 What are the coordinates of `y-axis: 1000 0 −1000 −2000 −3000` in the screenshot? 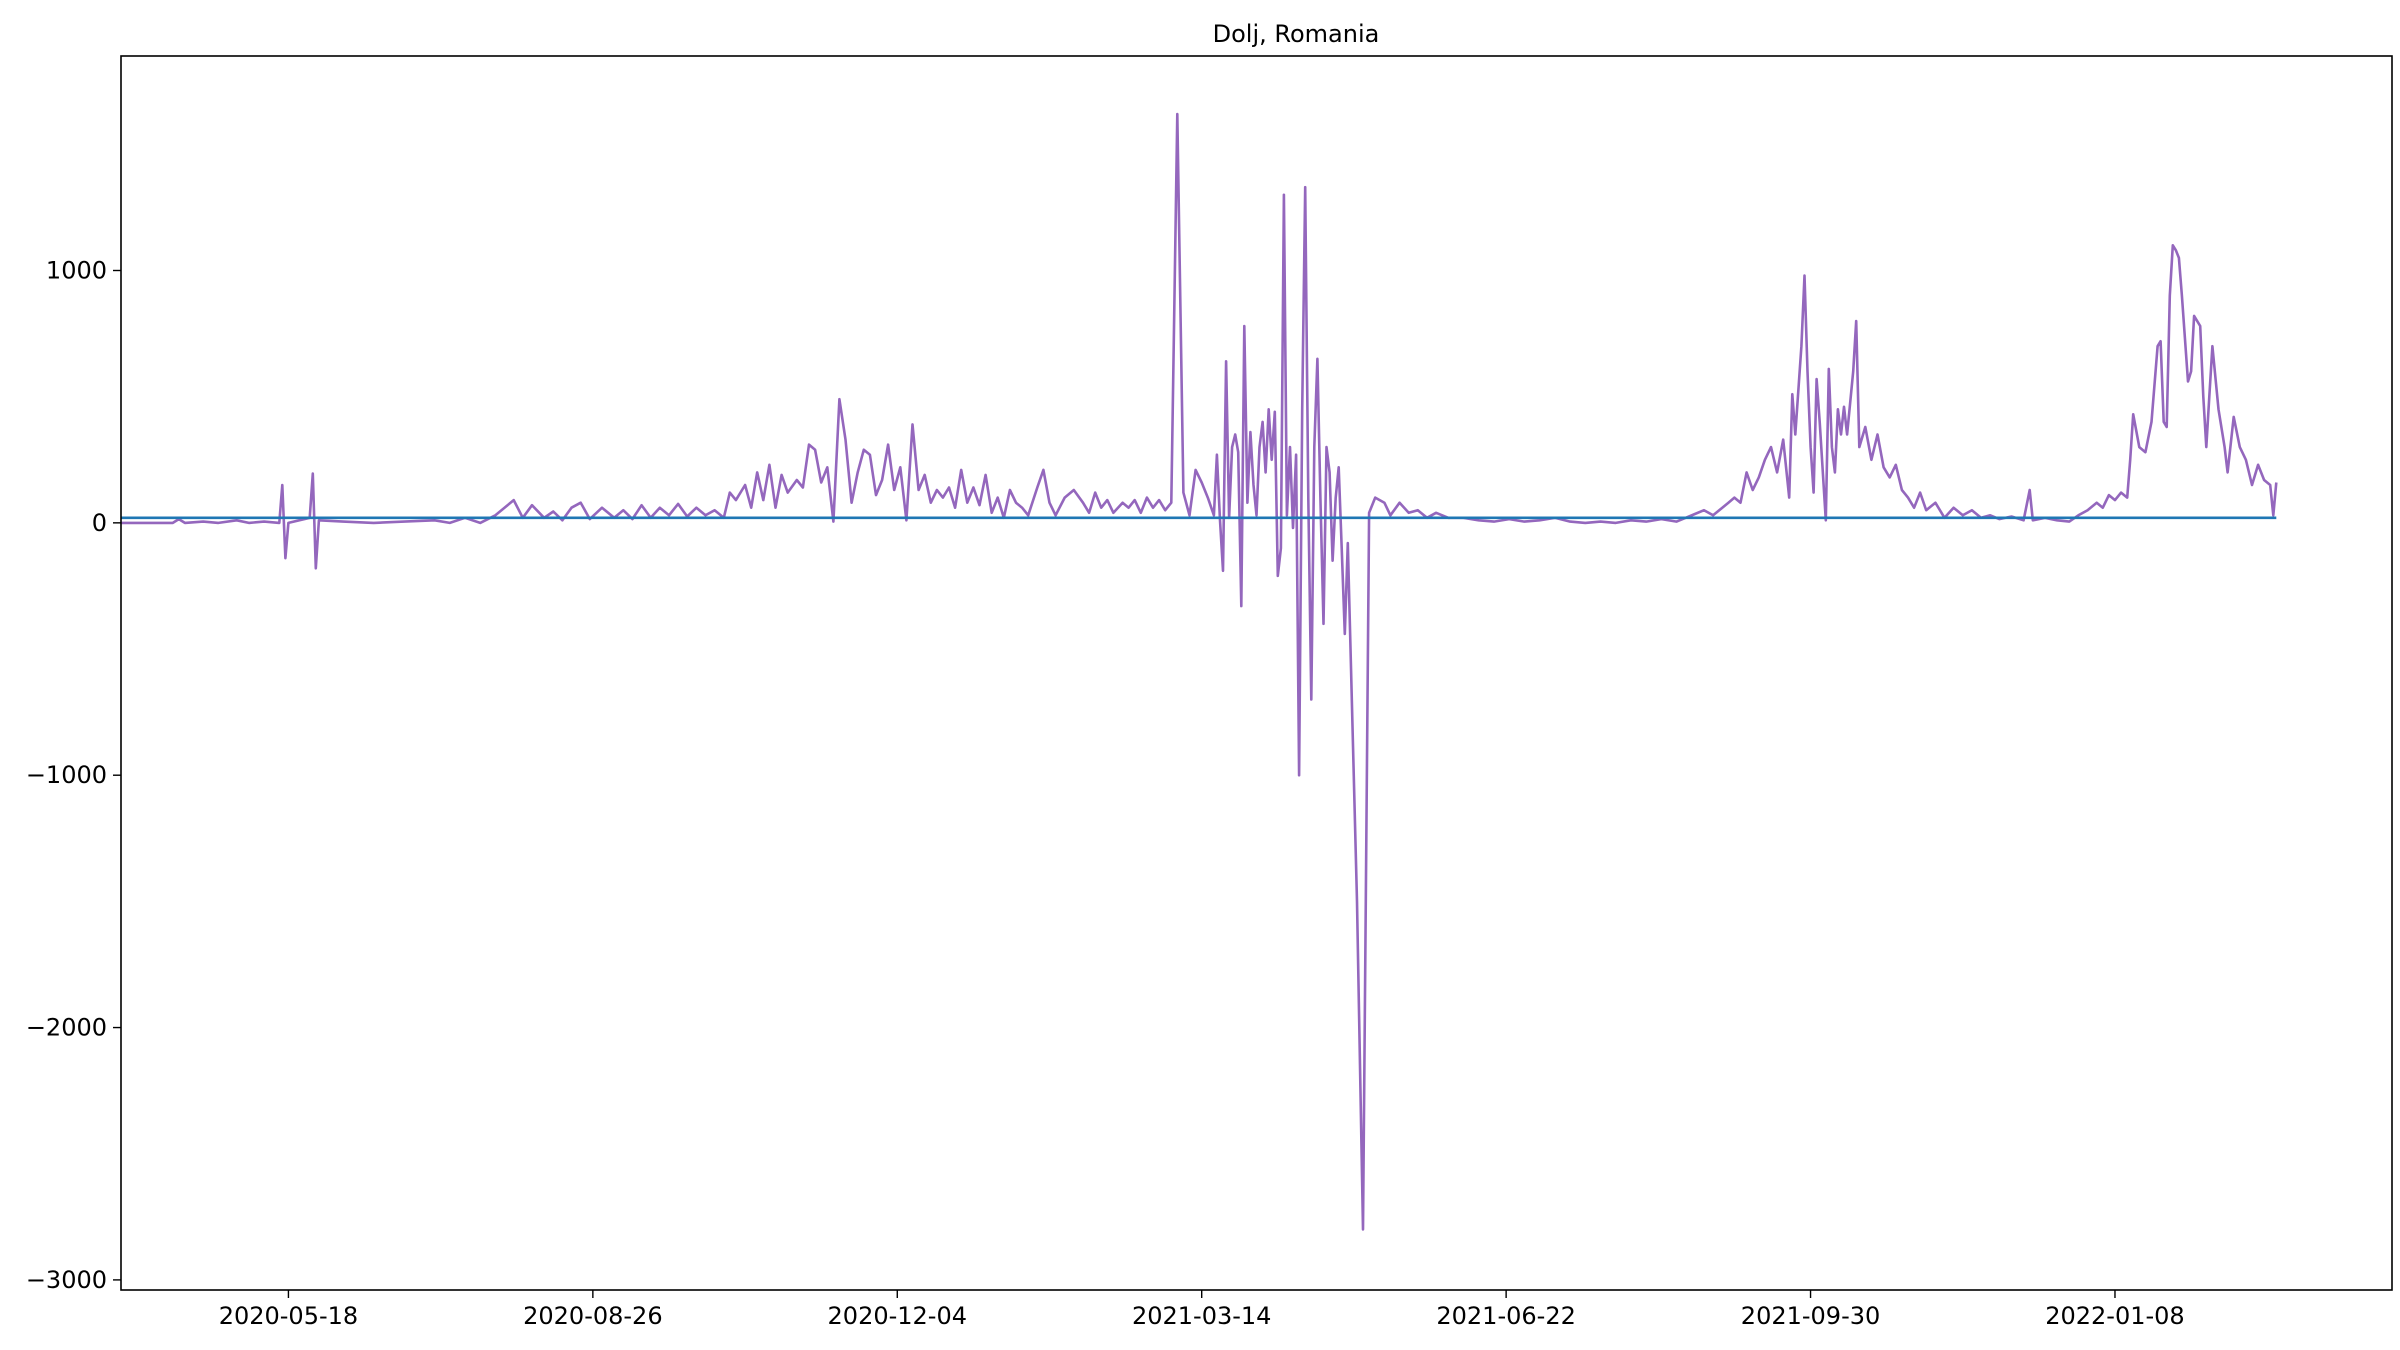 It's located at (73, 775).